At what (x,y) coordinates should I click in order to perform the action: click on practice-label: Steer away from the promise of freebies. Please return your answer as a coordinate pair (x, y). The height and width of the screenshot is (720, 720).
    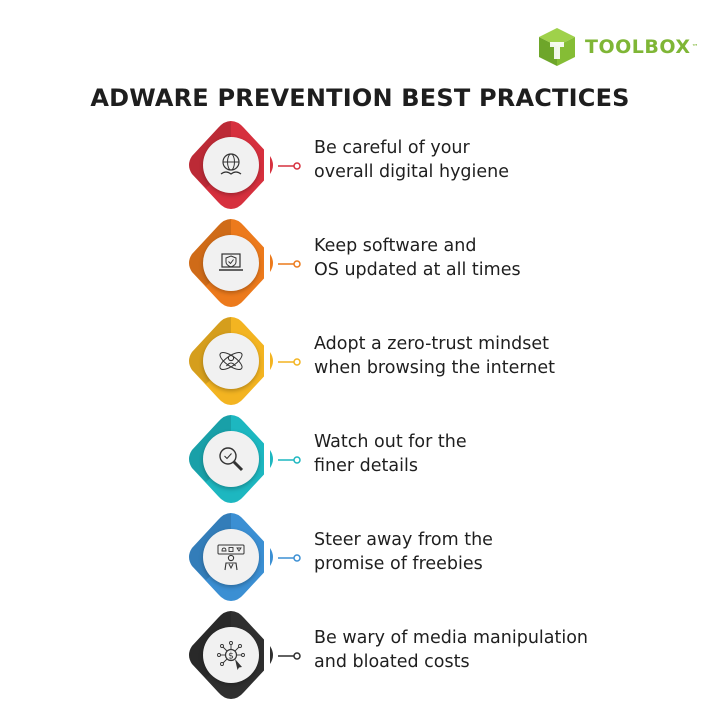
    Looking at the image, I should click on (403, 552).